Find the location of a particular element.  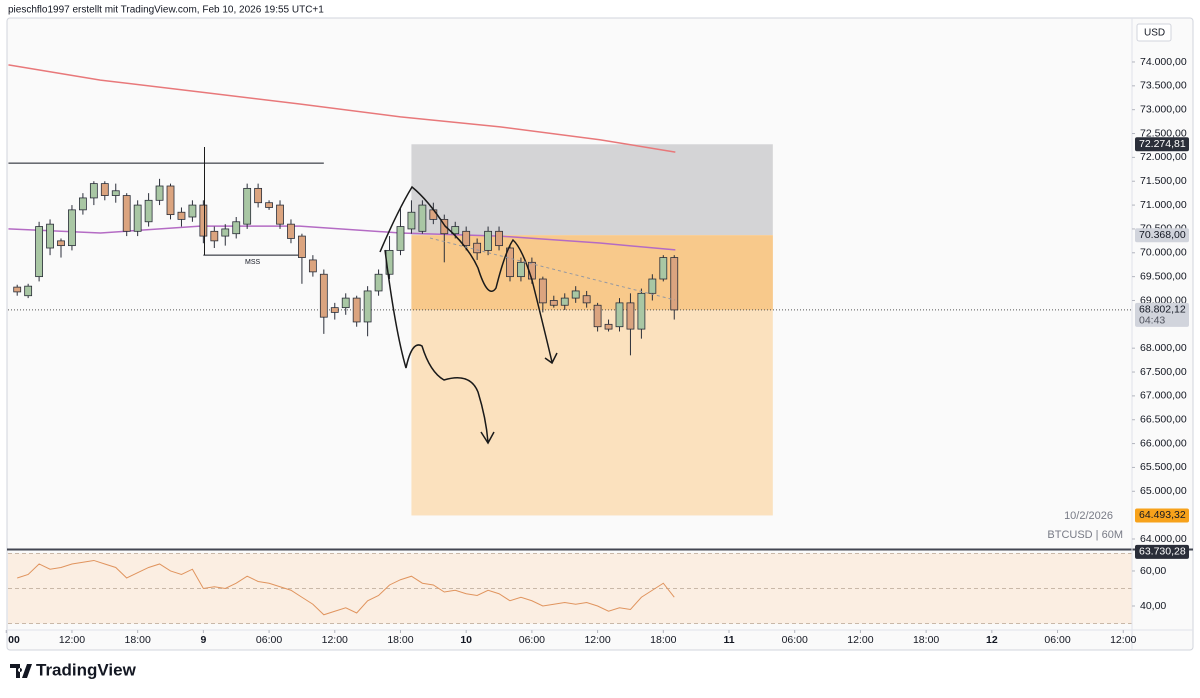

x-tick-label: 10 is located at coordinates (466, 640).